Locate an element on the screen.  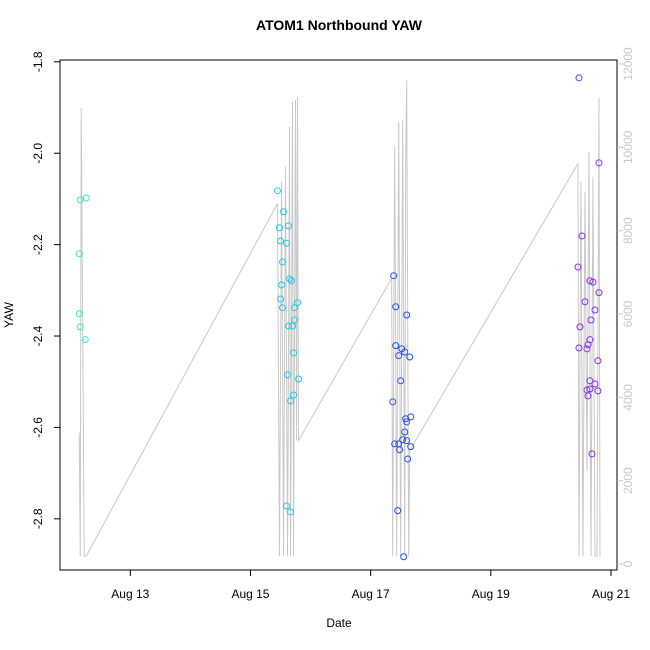
y2-tick-label: 0 is located at coordinates (628, 563).